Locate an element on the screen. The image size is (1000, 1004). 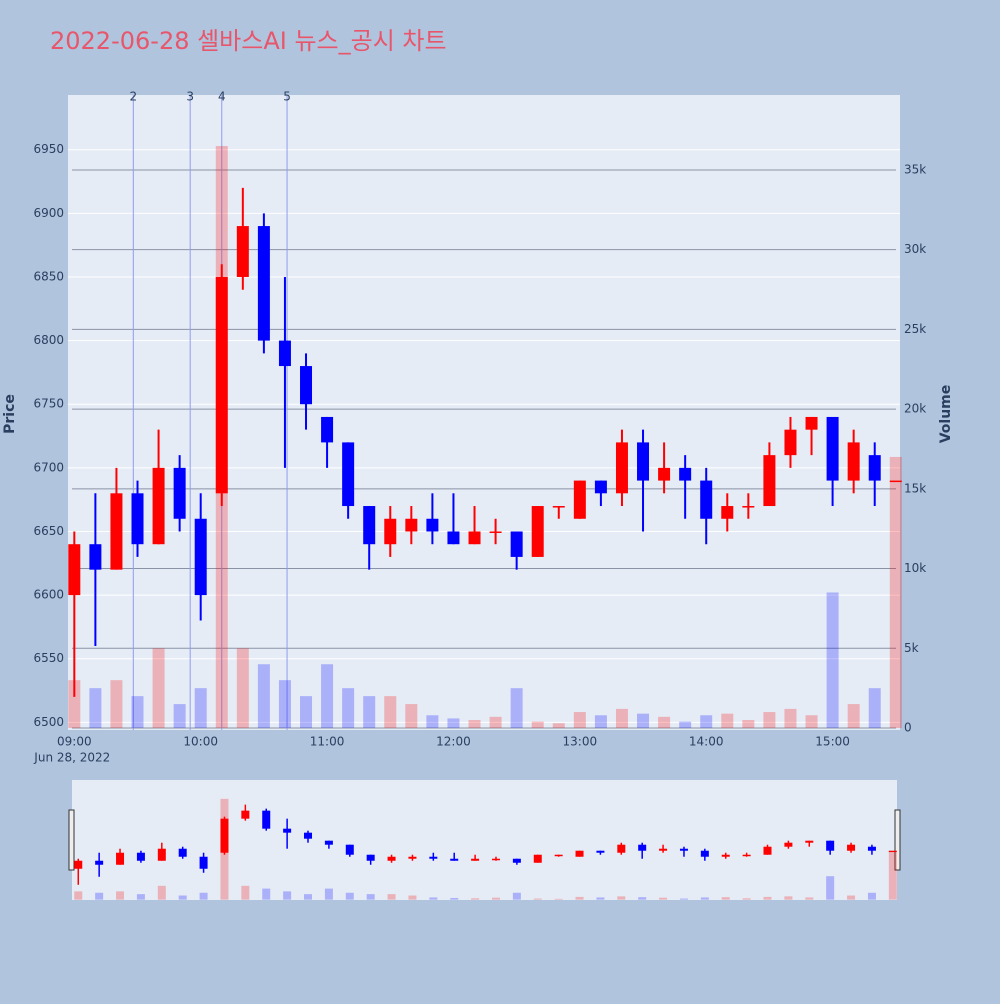
y2-tick-label: 10k is located at coordinates (915, 568).